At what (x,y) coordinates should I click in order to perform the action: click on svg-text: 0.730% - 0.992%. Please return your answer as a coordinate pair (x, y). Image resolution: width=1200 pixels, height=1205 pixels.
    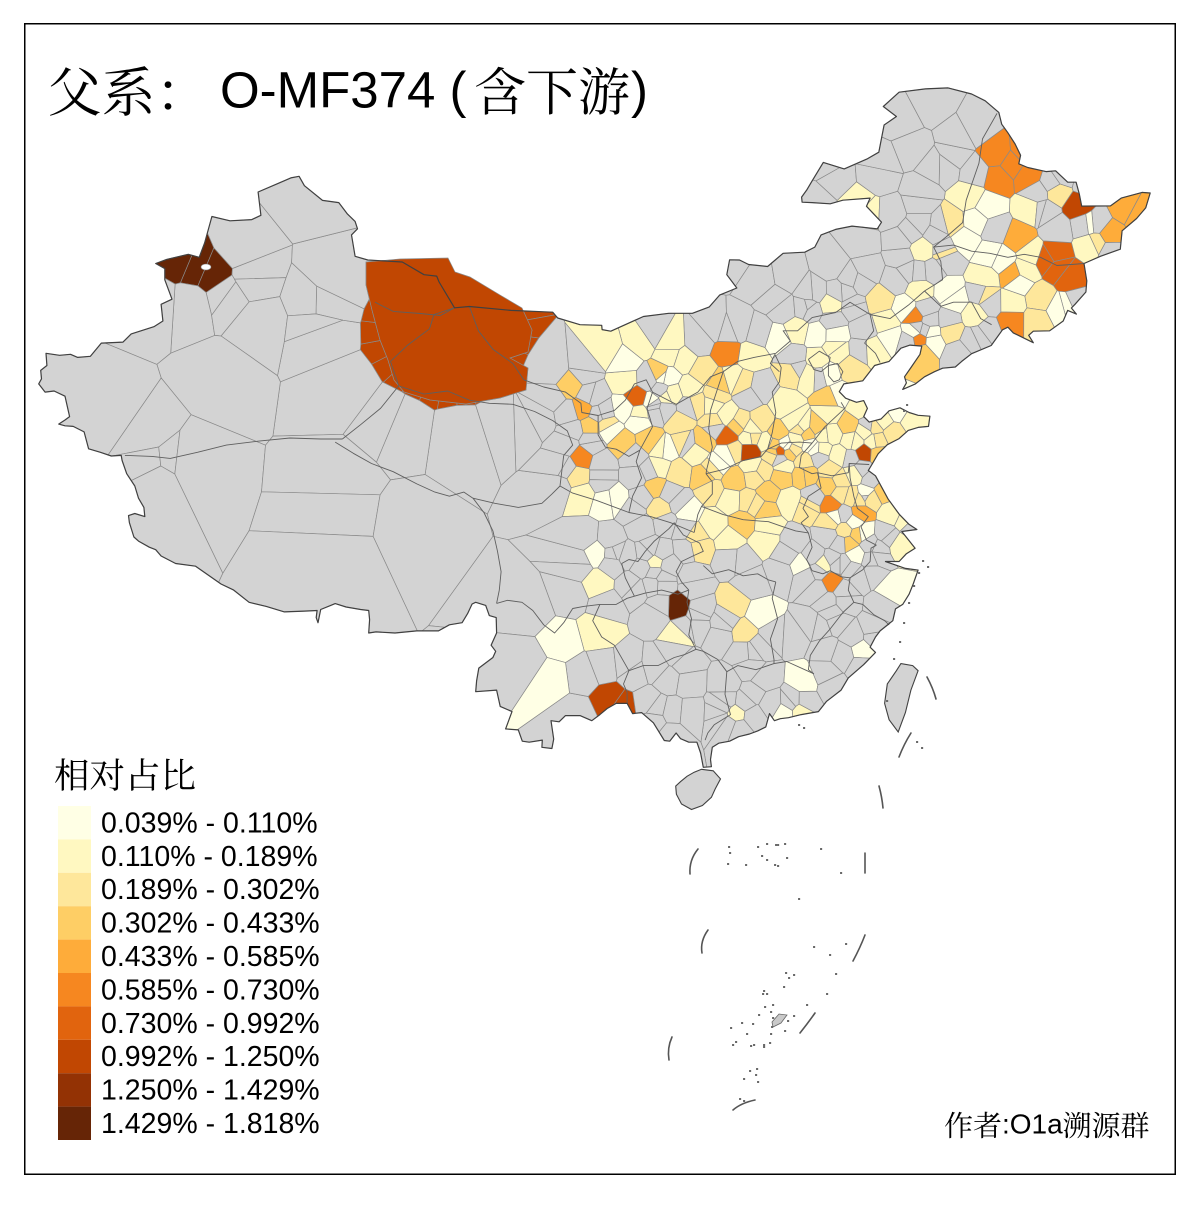
    Looking at the image, I should click on (210, 1024).